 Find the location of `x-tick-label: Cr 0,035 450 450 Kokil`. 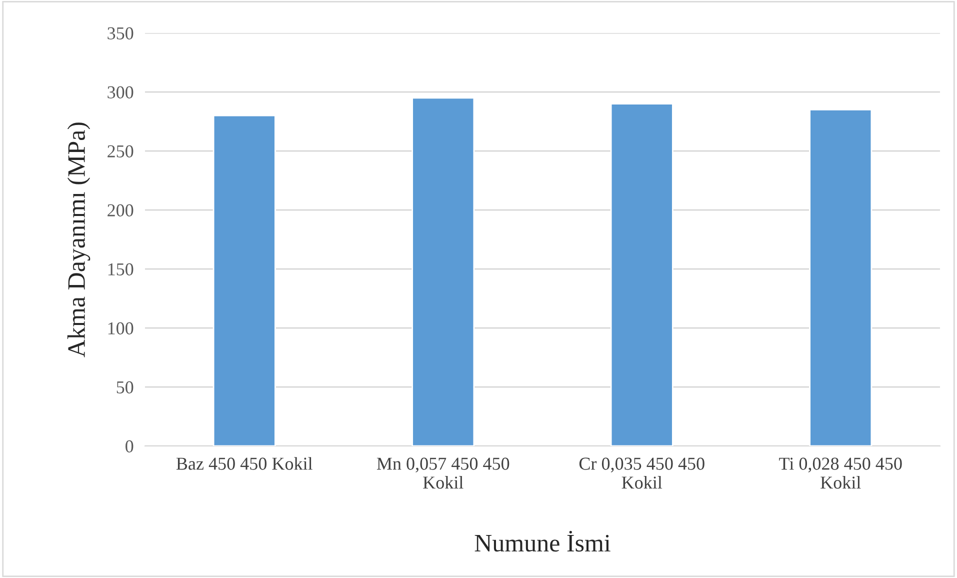

x-tick-label: Cr 0,035 450 450 Kokil is located at coordinates (641, 473).